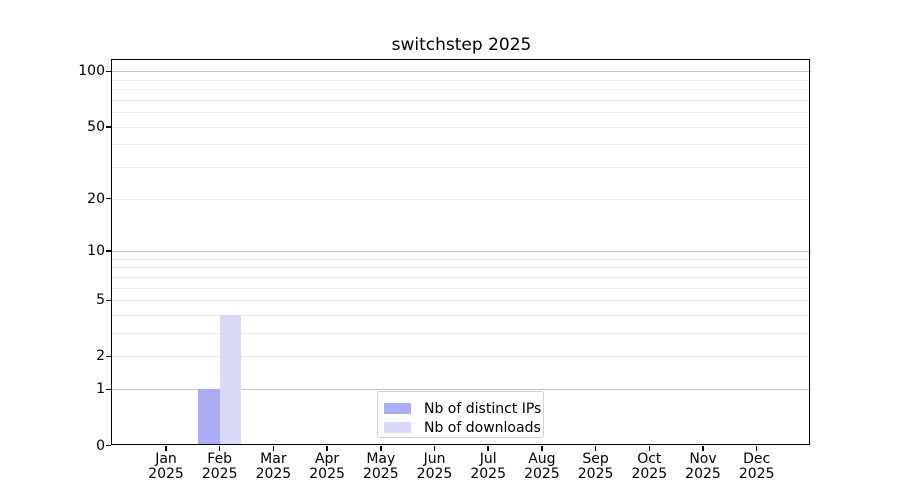 The image size is (900, 500). What do you see at coordinates (327, 459) in the screenshot?
I see `x-tick-month: Apr` at bounding box center [327, 459].